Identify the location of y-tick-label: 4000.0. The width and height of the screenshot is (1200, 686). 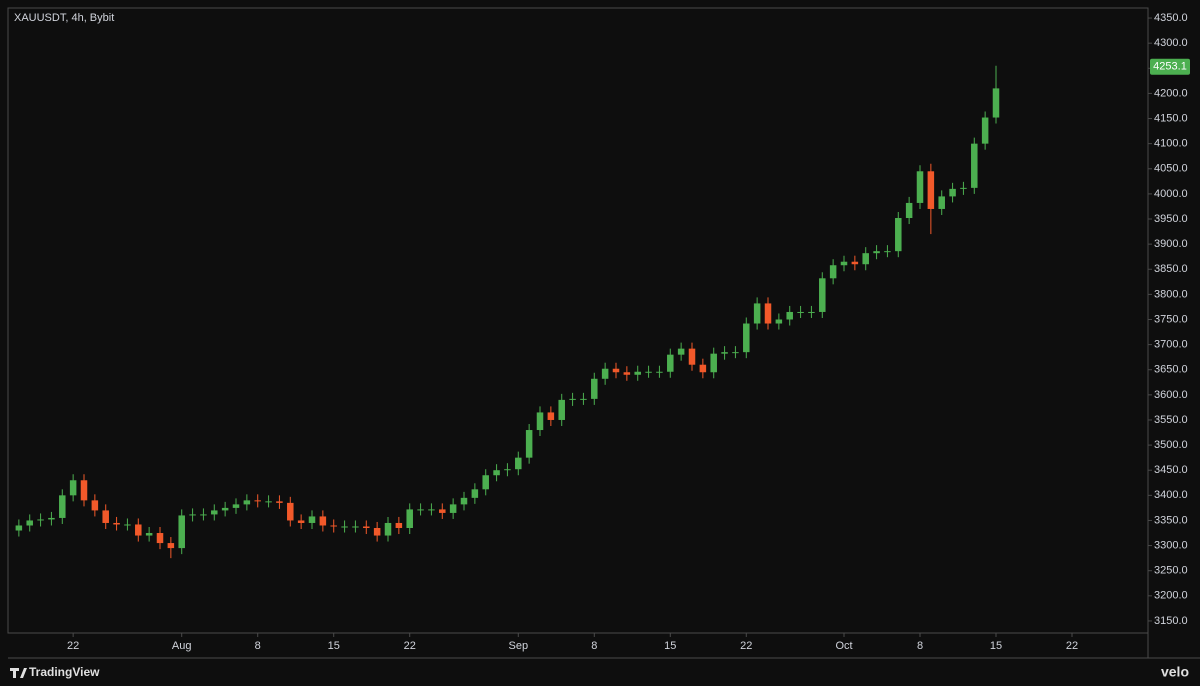
(1171, 194).